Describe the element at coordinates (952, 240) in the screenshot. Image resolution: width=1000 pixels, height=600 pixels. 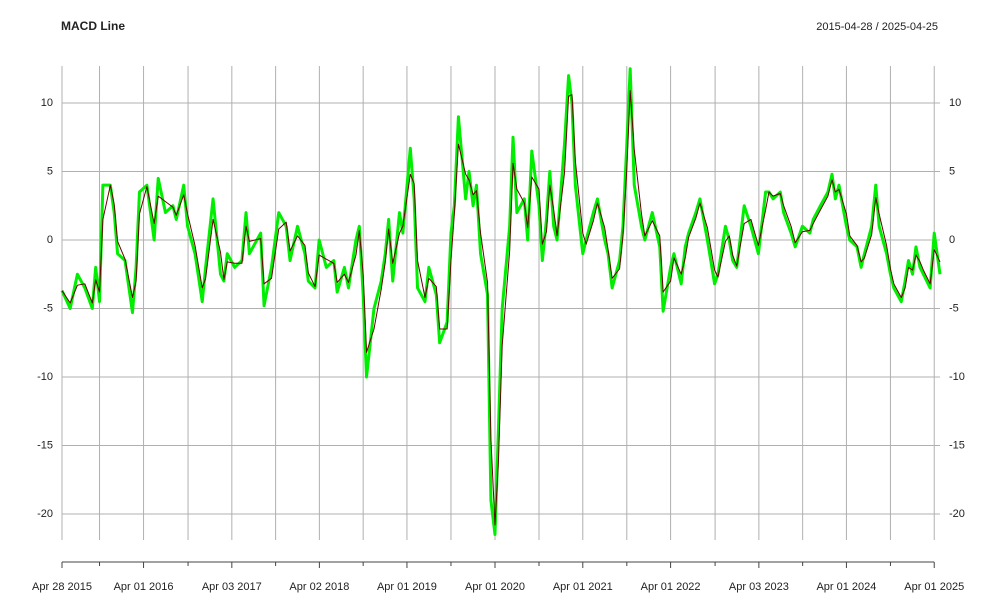
I see `y-tick-label-right: 0` at that location.